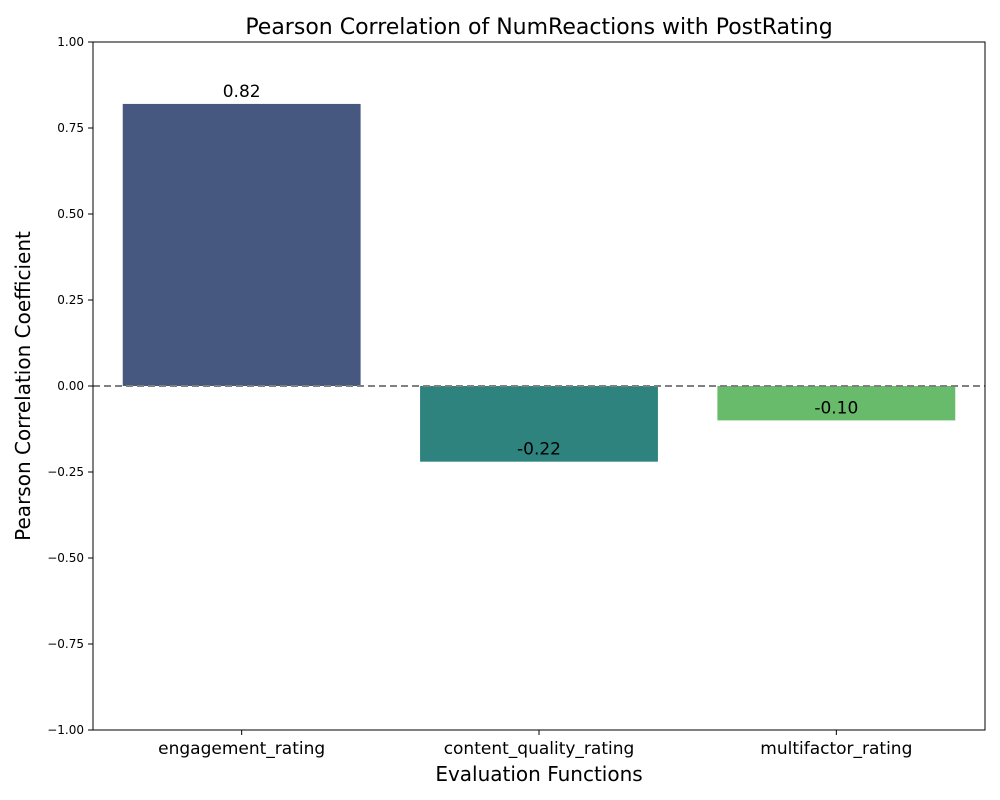 The image size is (1000, 800). I want to click on bar-multifactor_rating, so click(836, 403).